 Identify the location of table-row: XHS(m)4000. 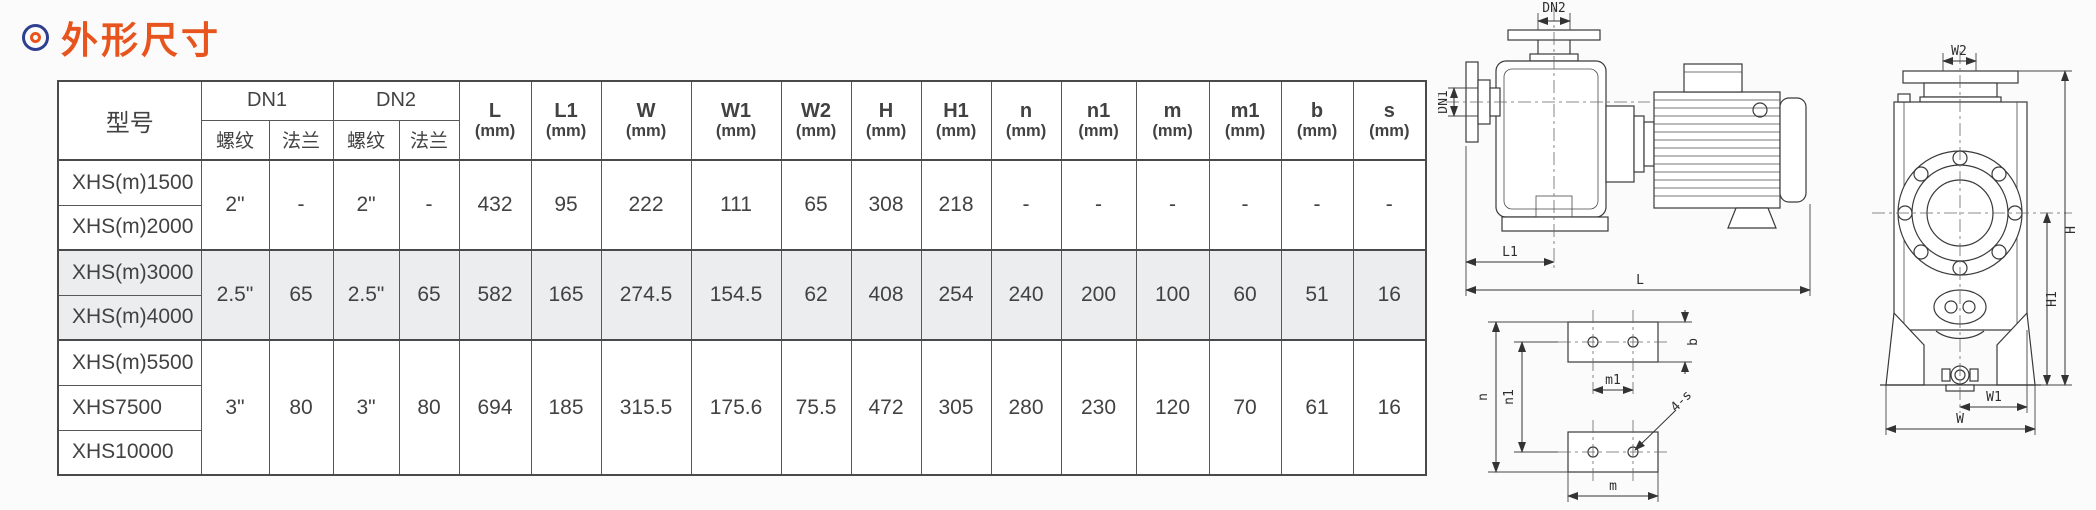
(741, 317).